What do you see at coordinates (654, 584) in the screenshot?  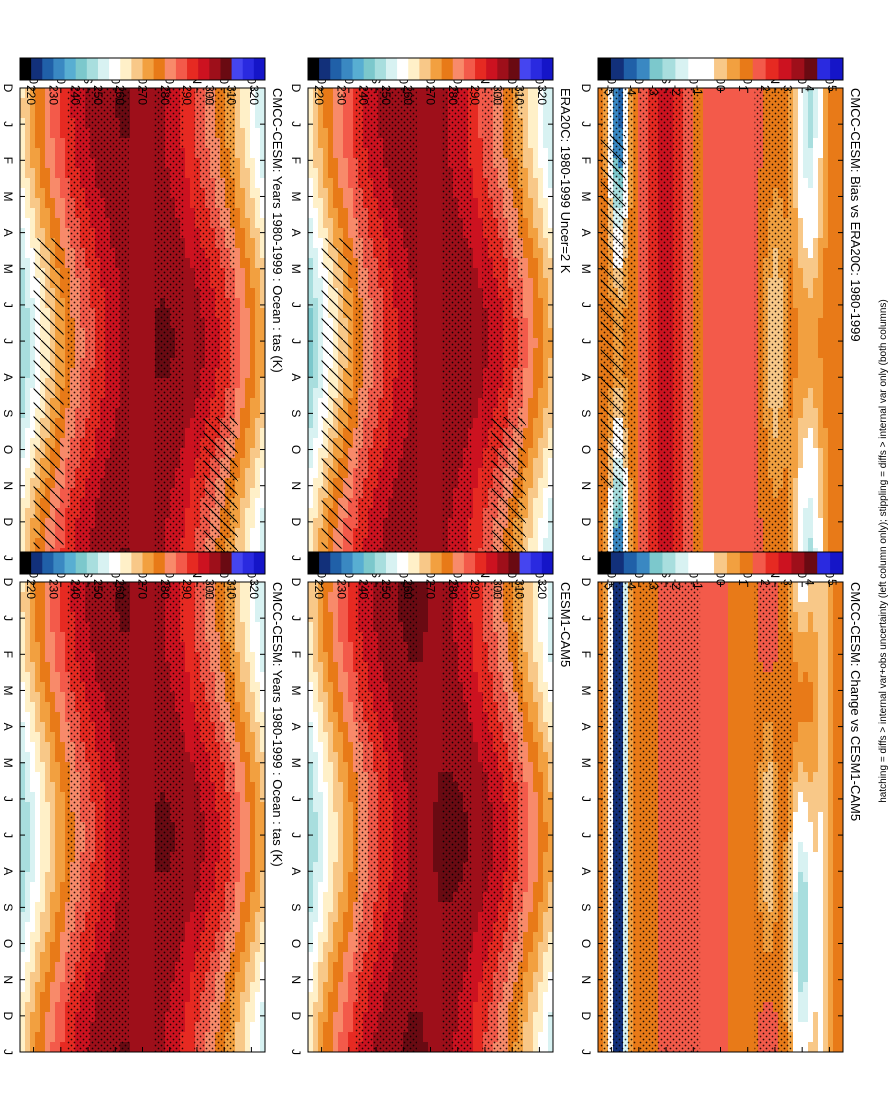 I see `colorbar-tick-label: -3` at bounding box center [654, 584].